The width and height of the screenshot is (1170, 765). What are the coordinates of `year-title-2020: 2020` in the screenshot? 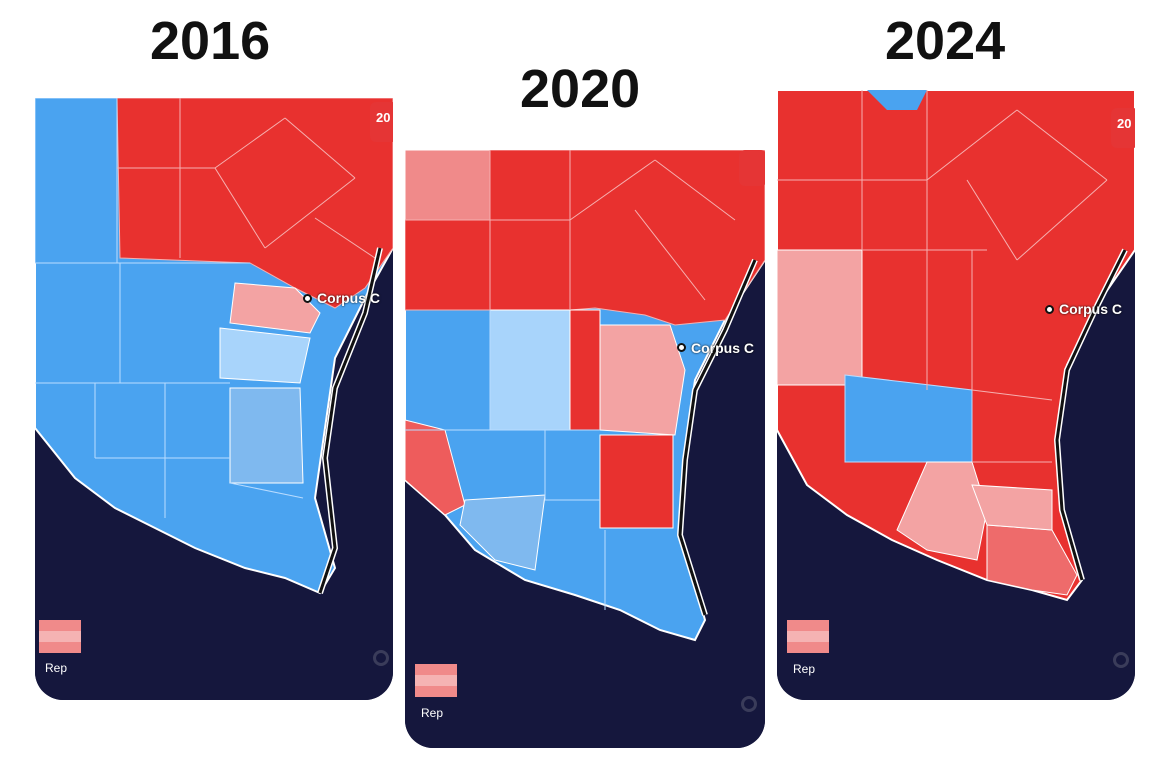 It's located at (580, 89).